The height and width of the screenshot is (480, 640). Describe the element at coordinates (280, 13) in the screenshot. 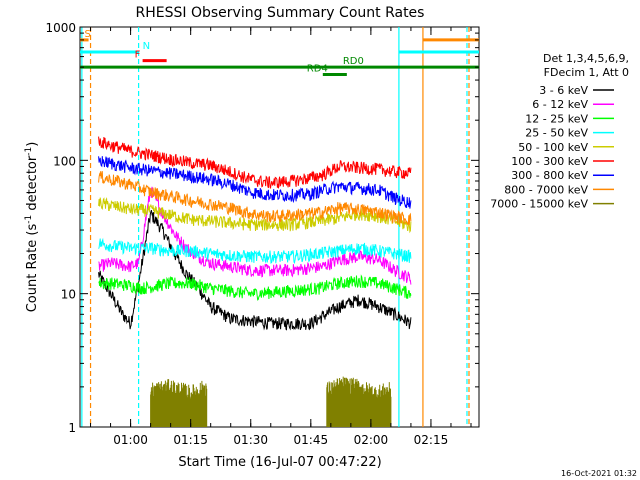

I see `chart-title: RHESSI Observing Summary Count Rates` at that location.